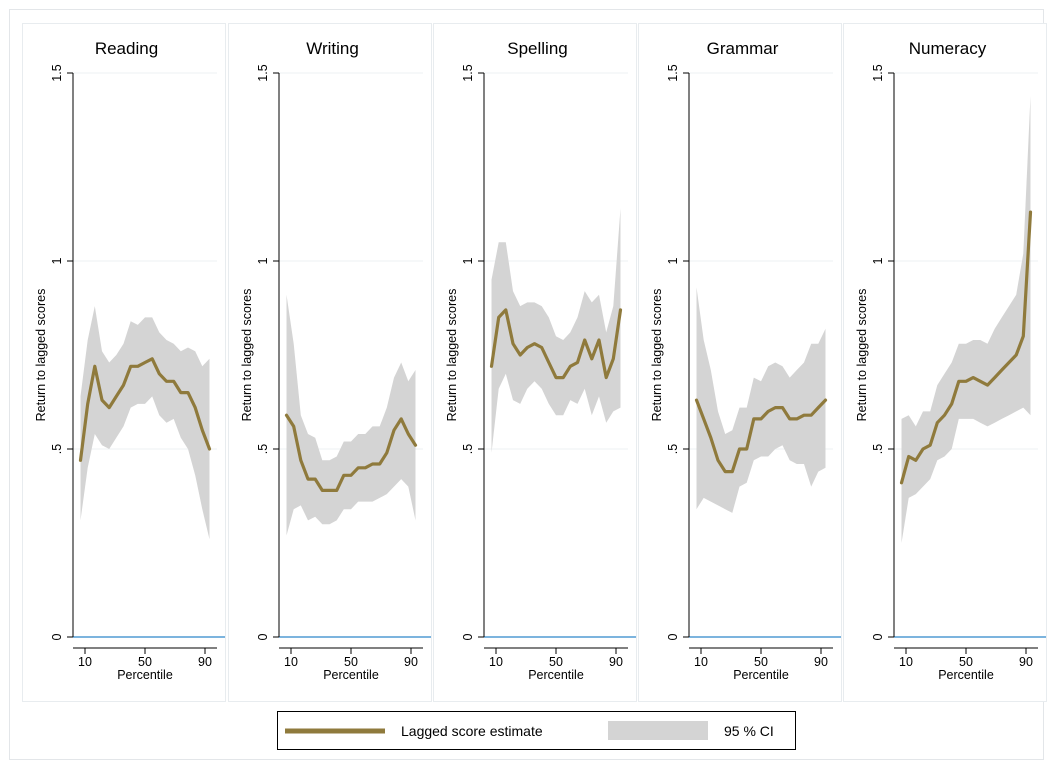  I want to click on legend-box, so click(536, 730).